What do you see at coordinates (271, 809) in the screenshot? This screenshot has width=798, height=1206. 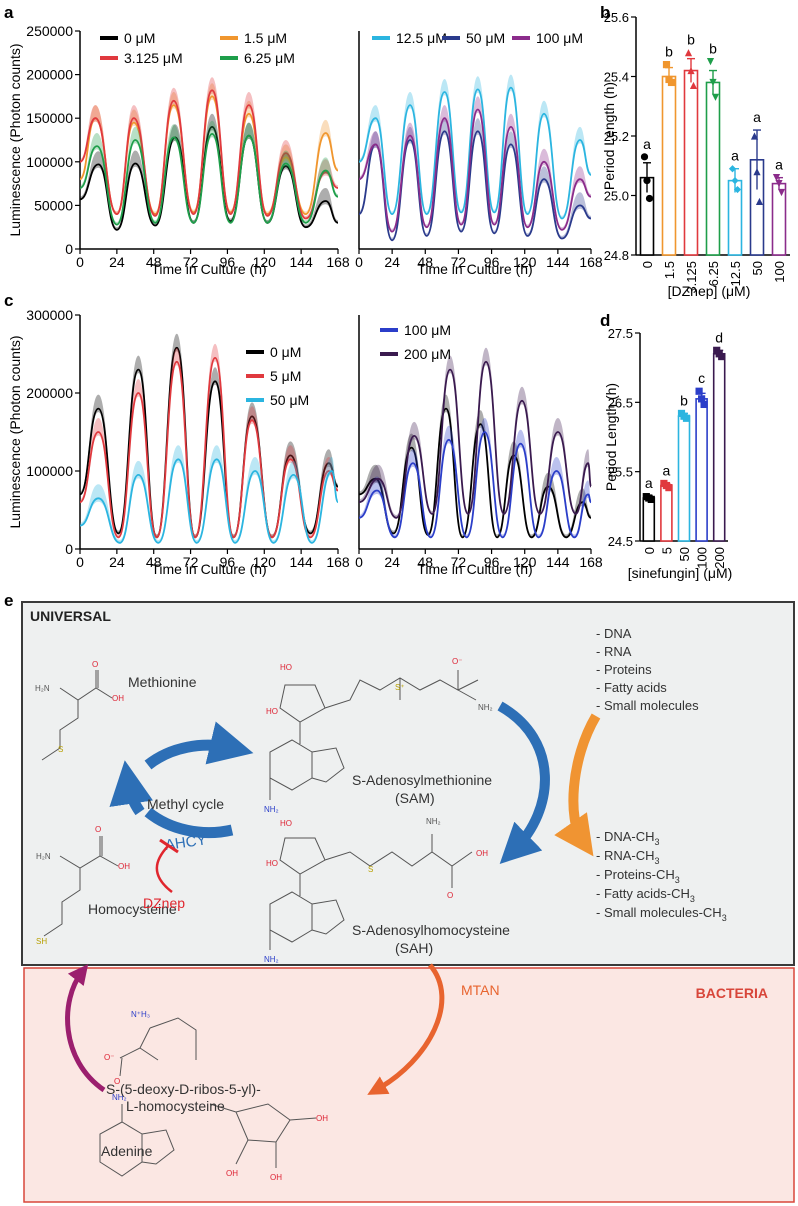 I see `sam-nh2-aden: NH₂` at bounding box center [271, 809].